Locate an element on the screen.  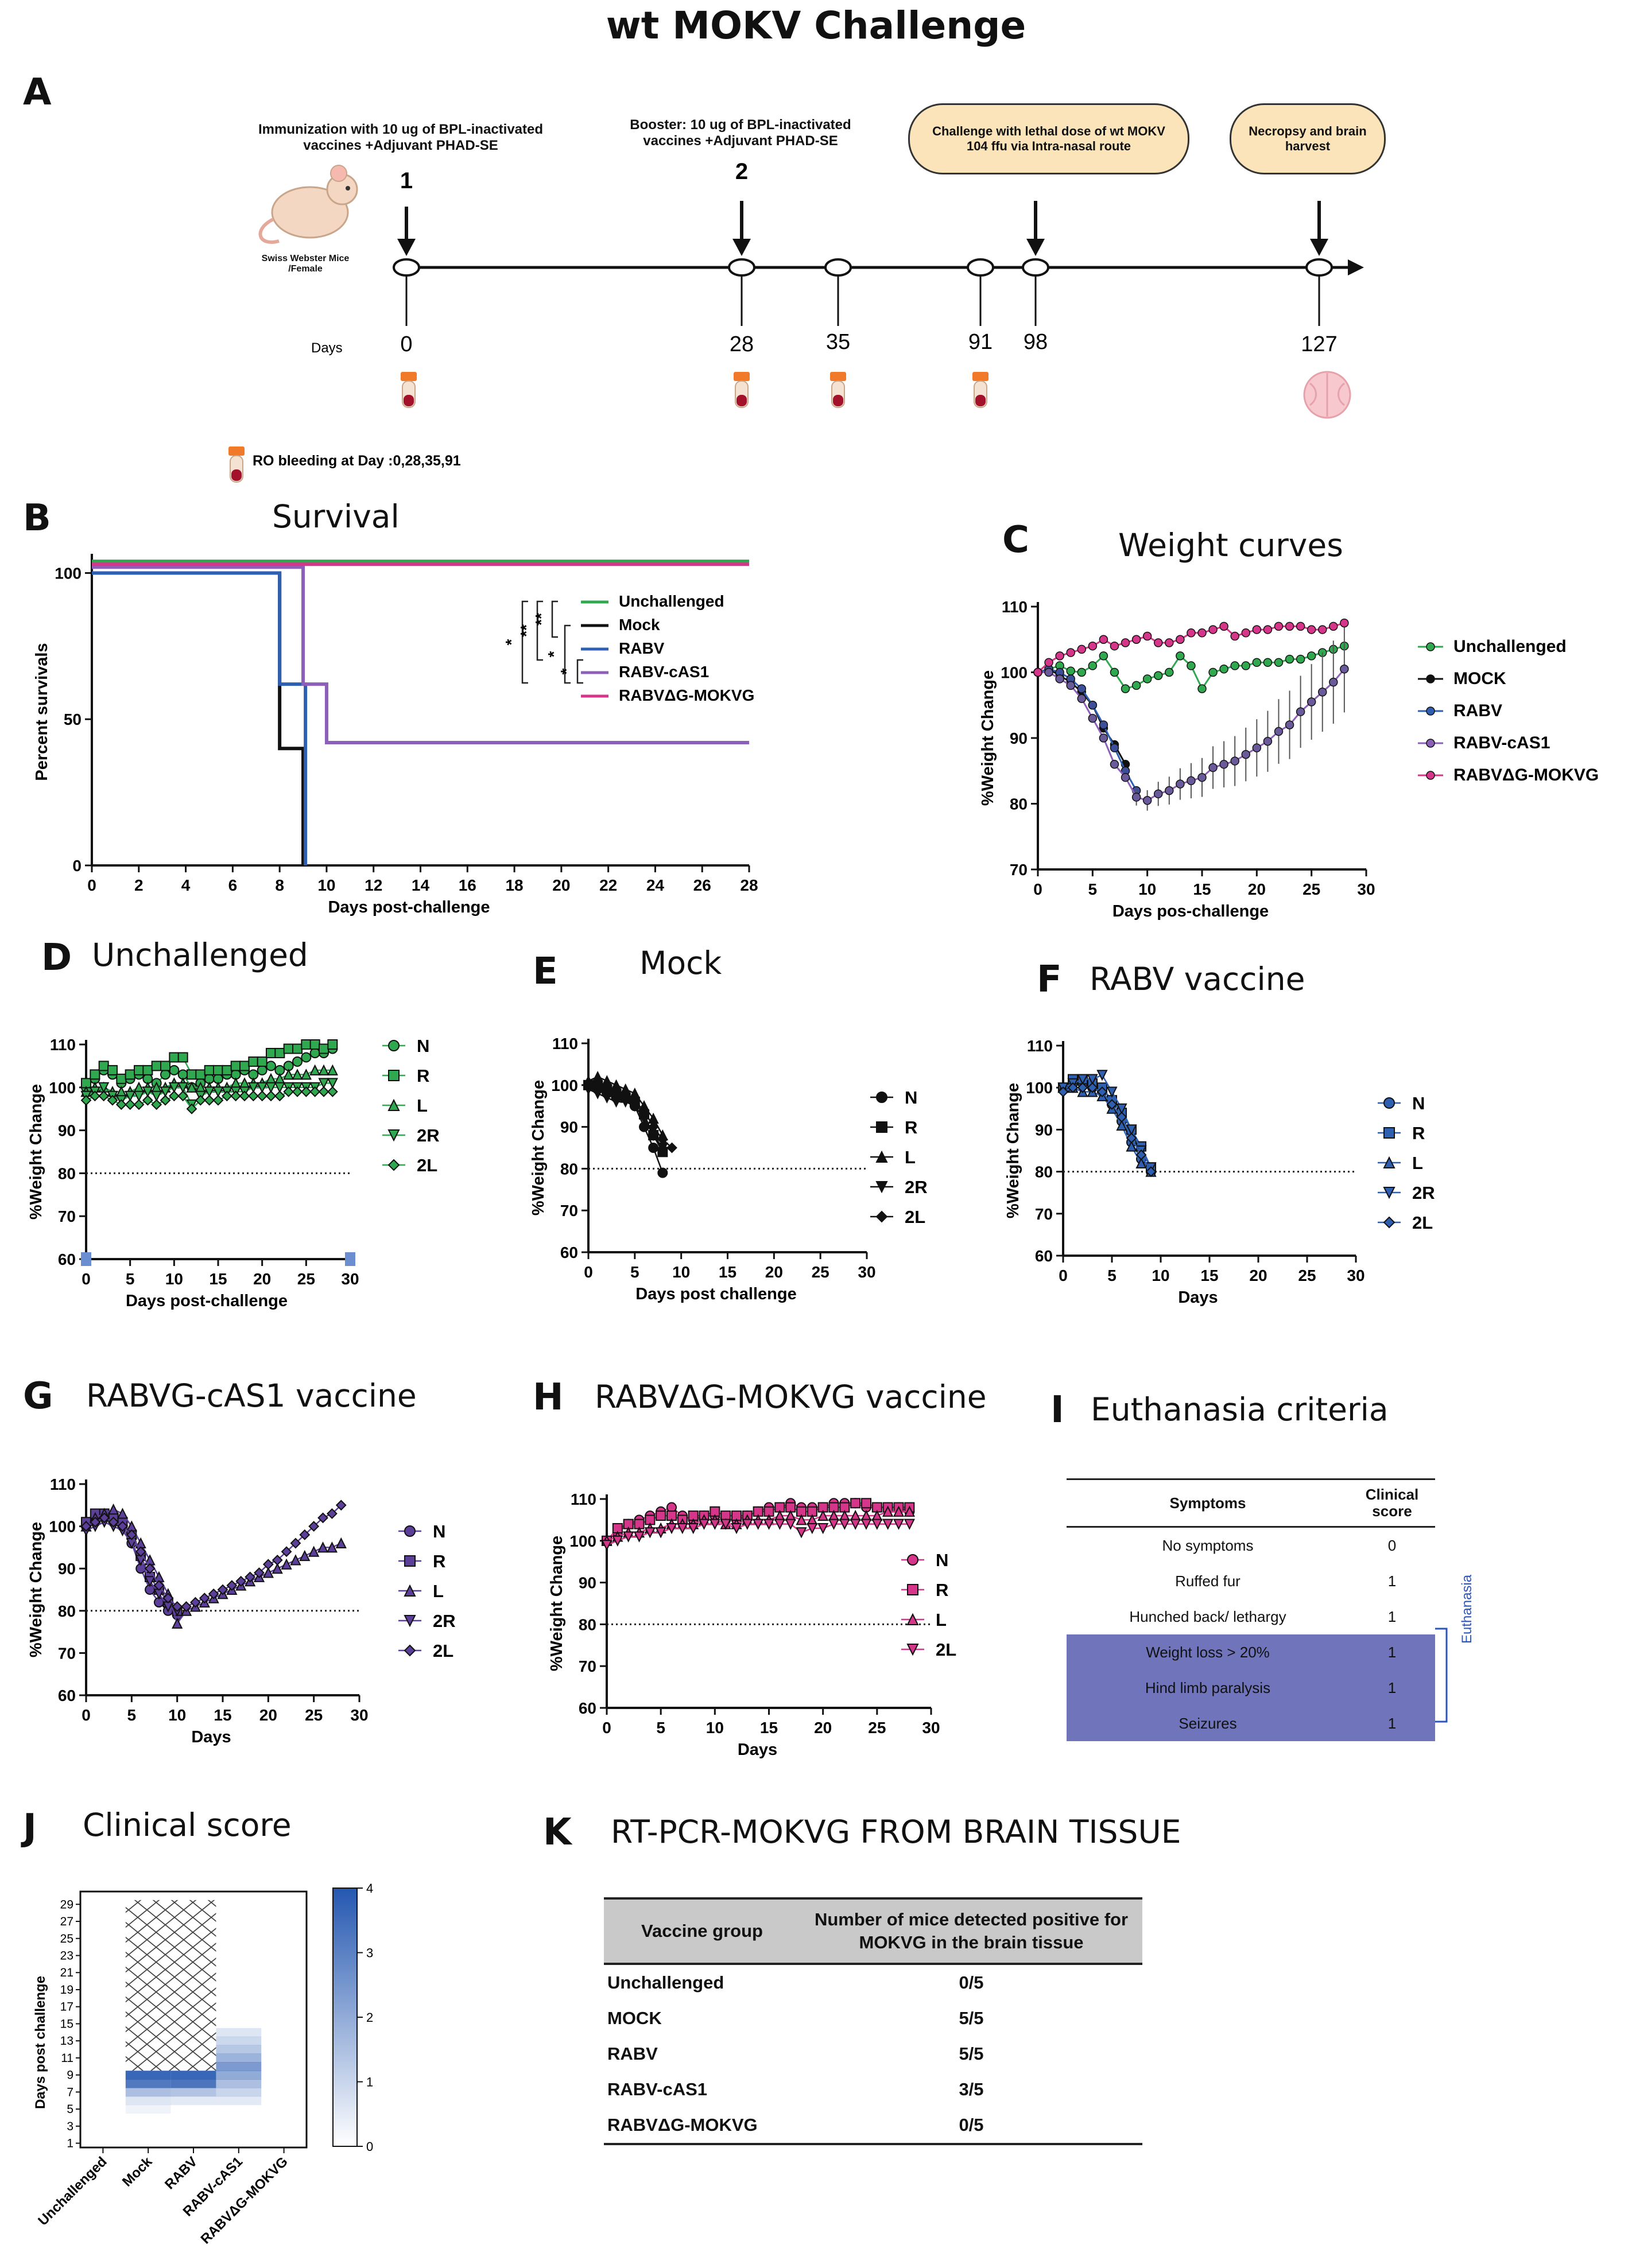
x-tick-label: 30 is located at coordinates (1366, 889).